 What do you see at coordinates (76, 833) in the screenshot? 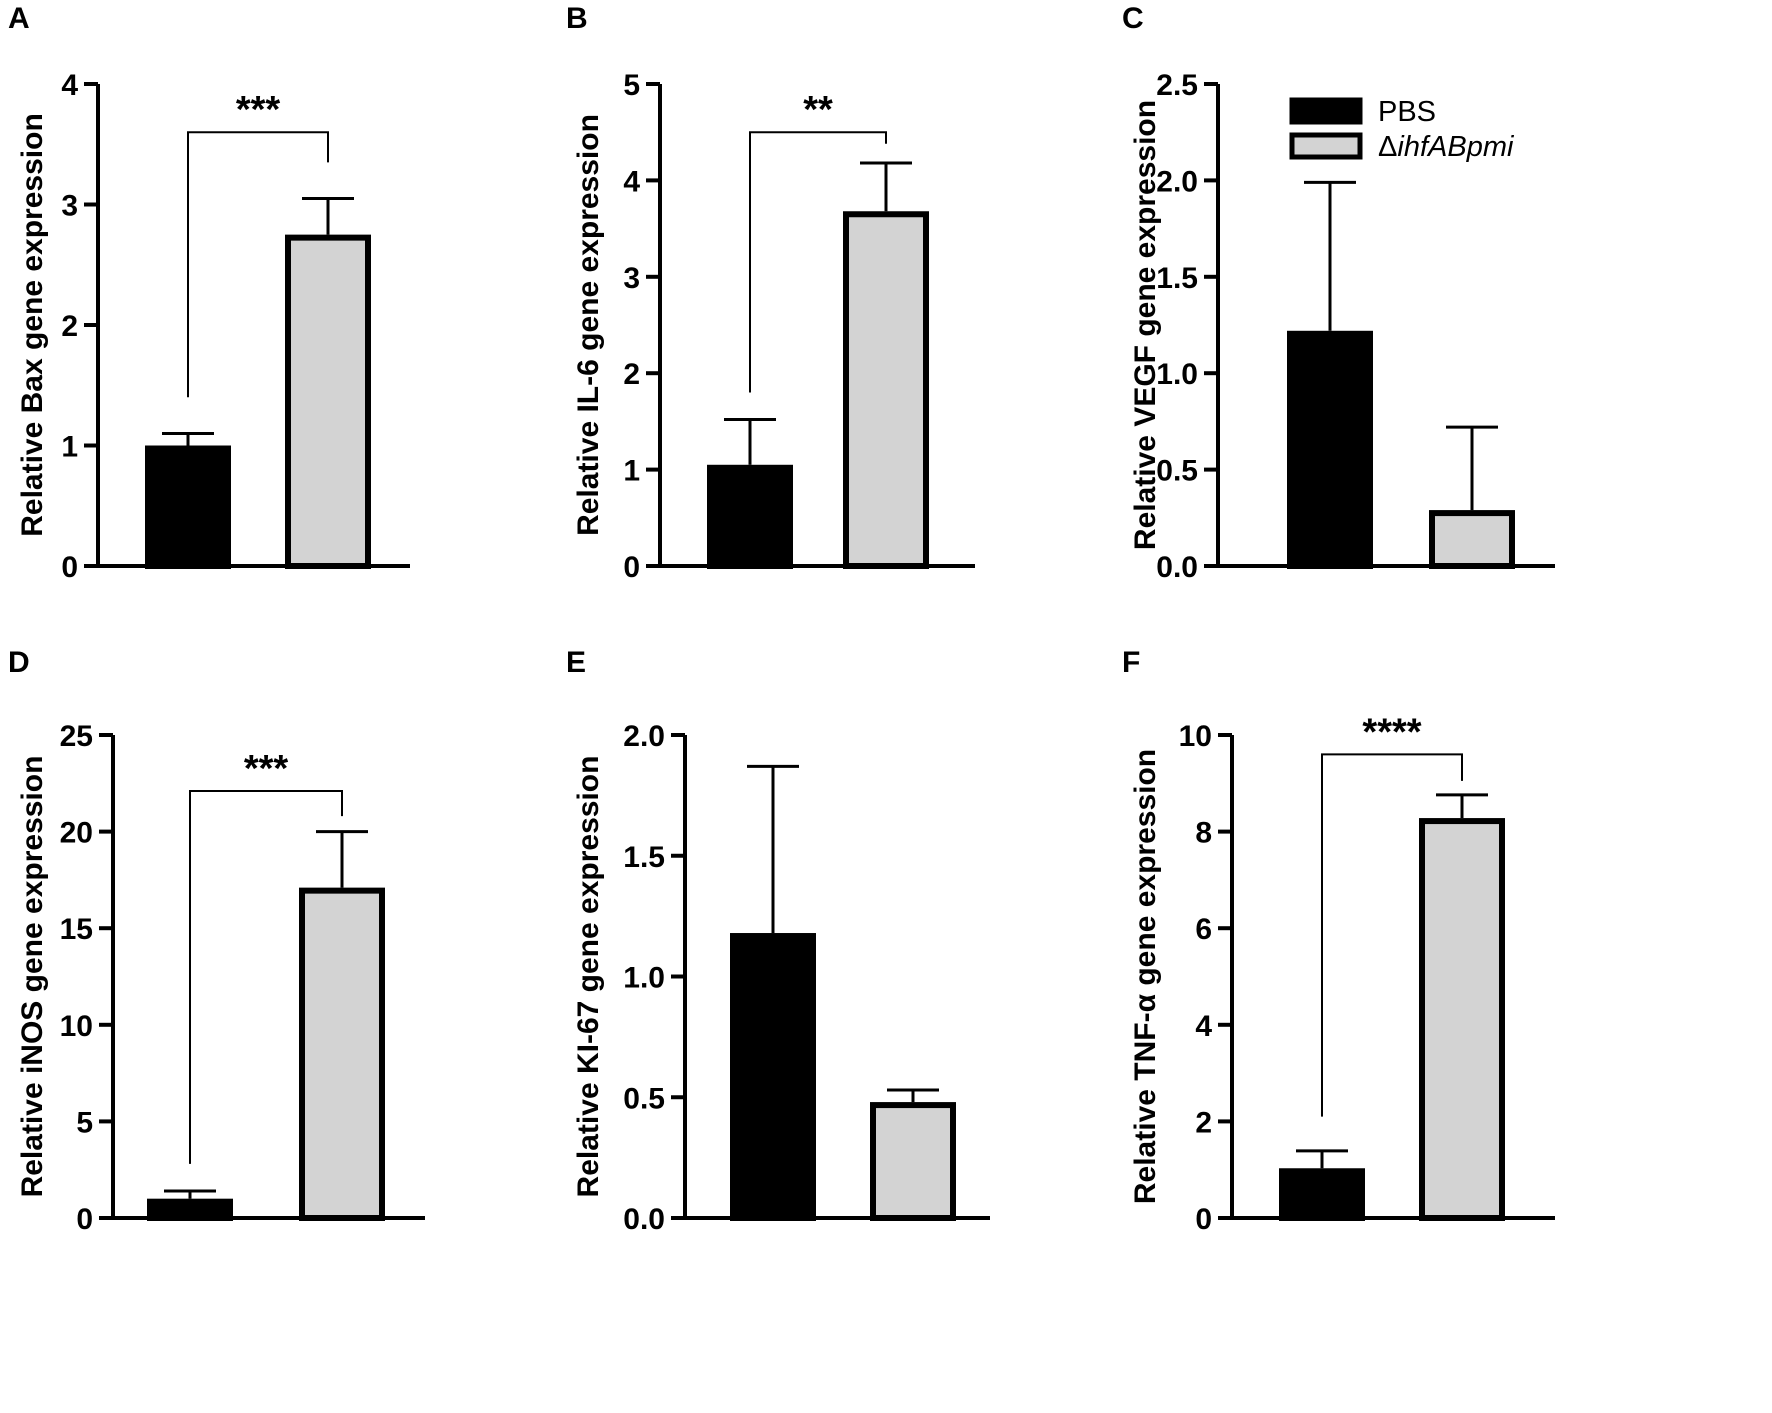
I see `y-tick-label: 20` at bounding box center [76, 833].